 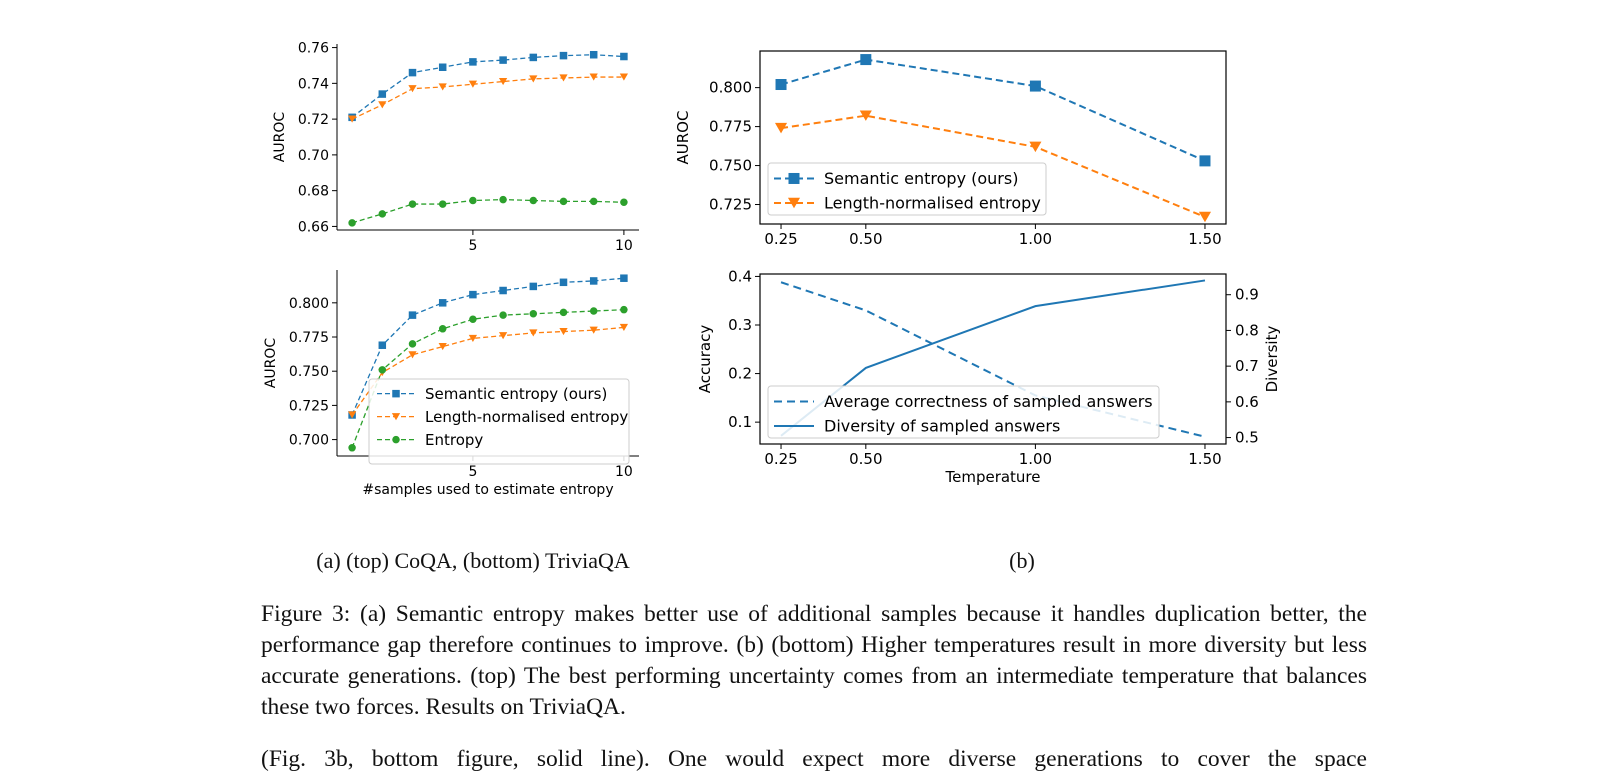 I want to click on x-axis-label: #samples used to estimate entropy, so click(x=487, y=490).